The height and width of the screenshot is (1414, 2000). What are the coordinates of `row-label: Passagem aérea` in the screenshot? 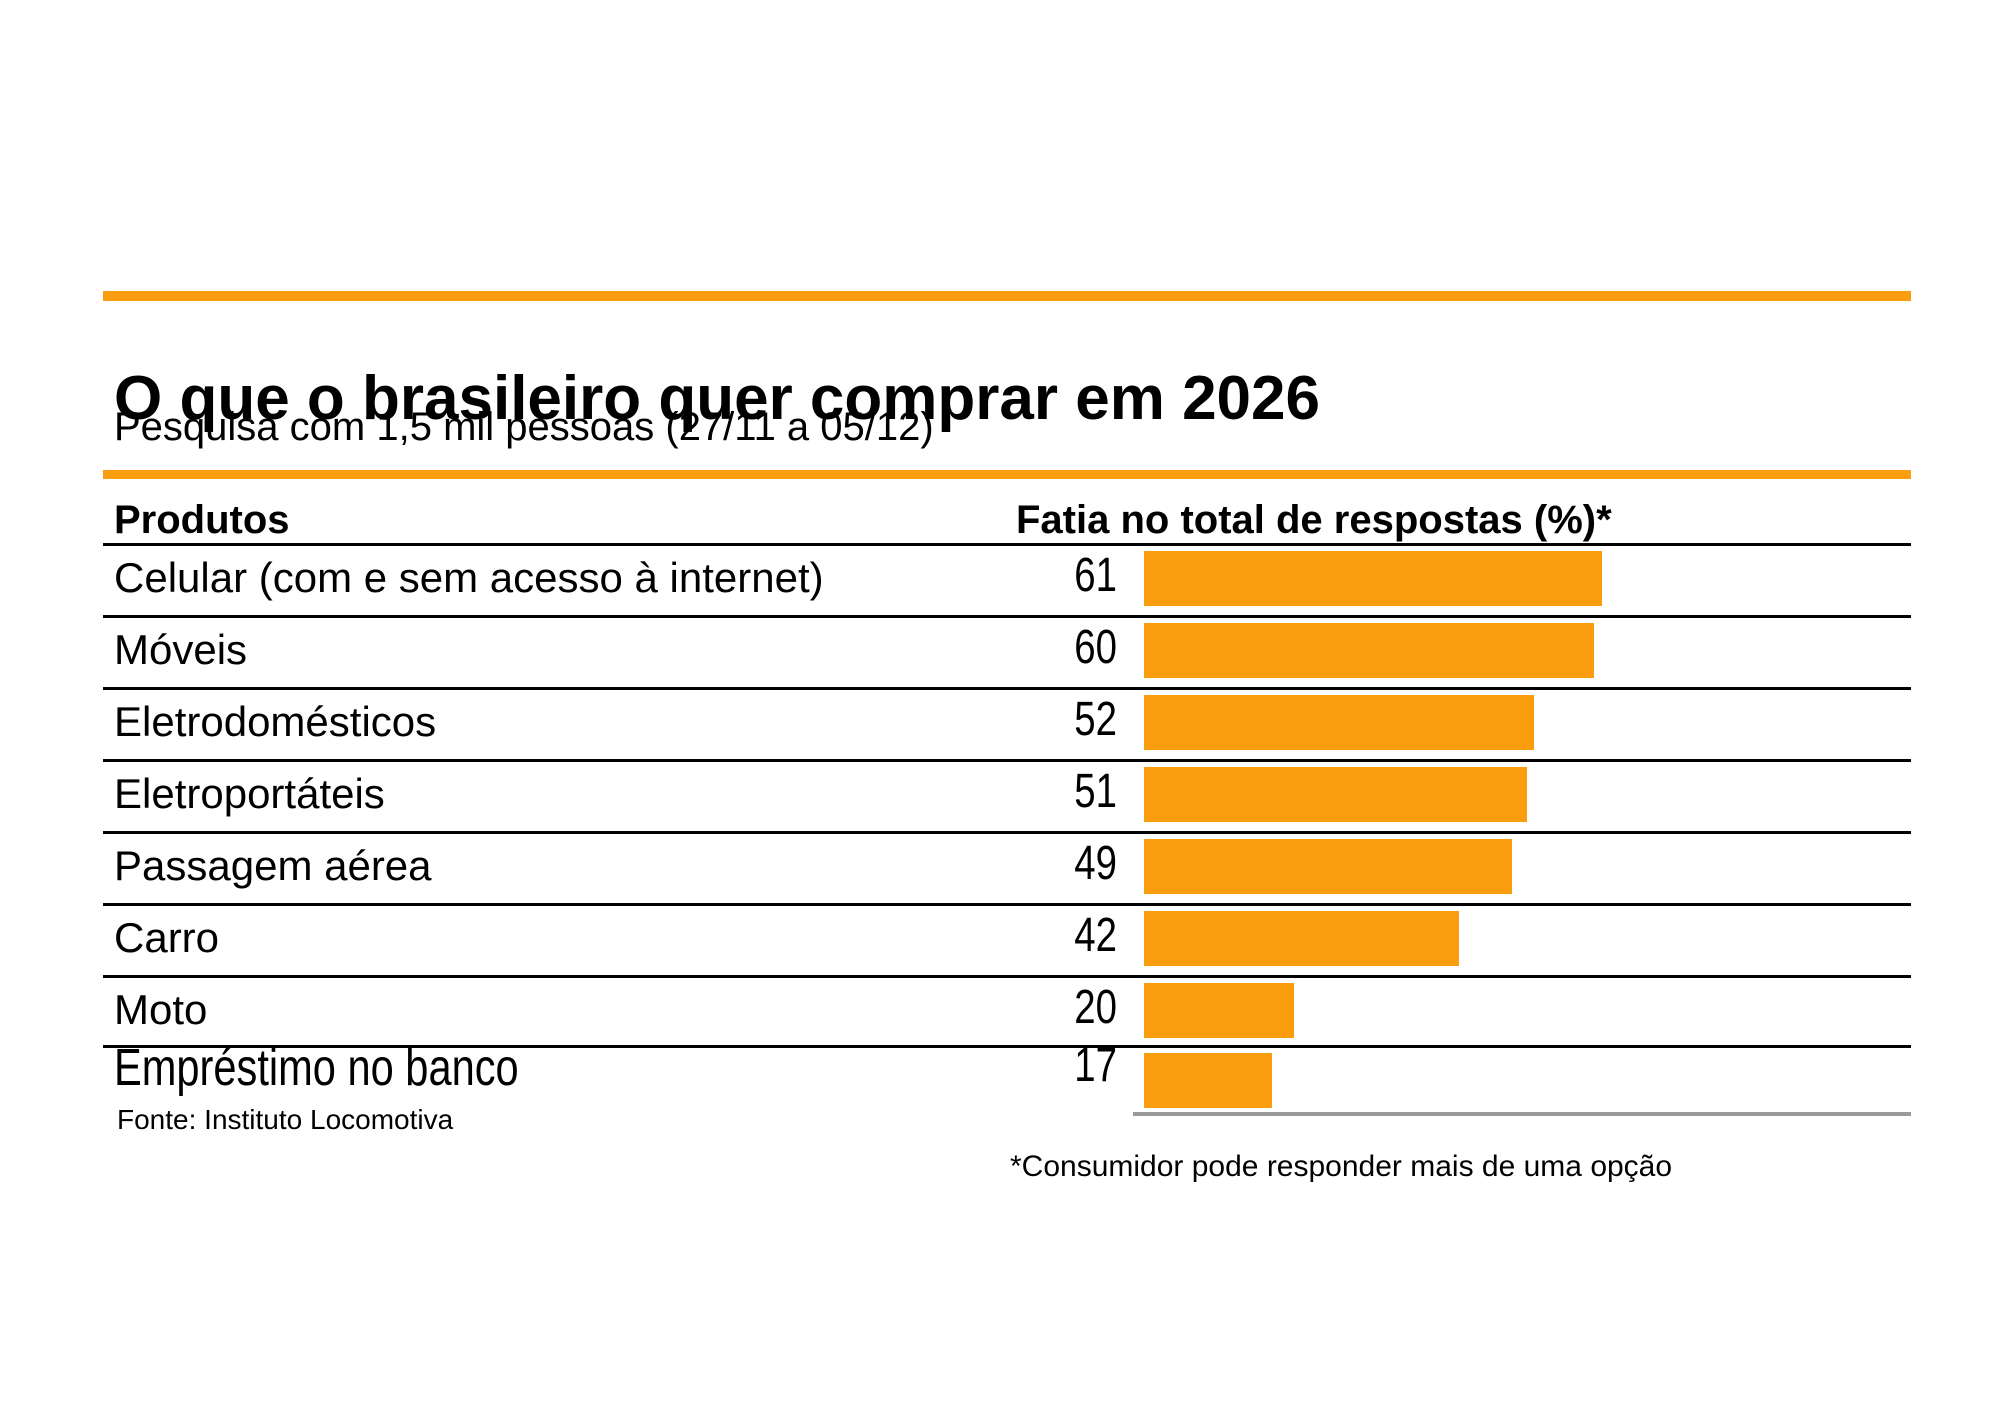 It's located at (273, 865).